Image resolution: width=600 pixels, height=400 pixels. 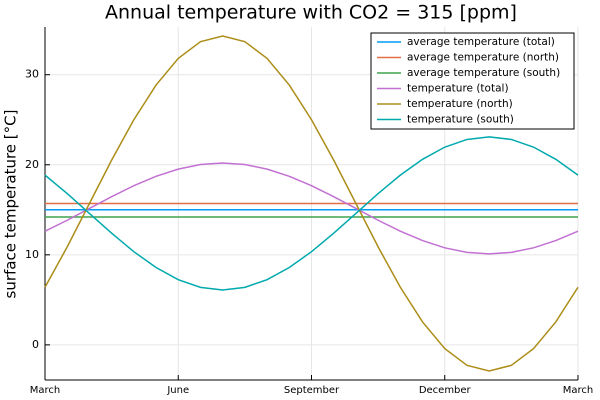 I want to click on y-tick-label: 30, so click(x=32, y=74).